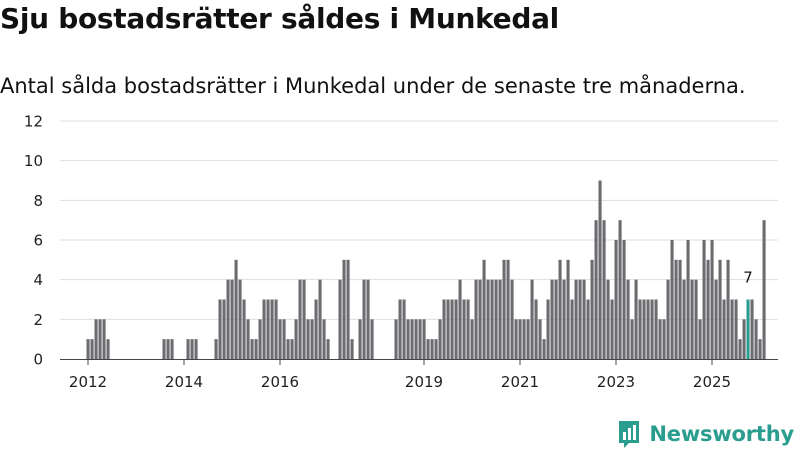 This screenshot has height=450, width=800. What do you see at coordinates (38, 201) in the screenshot?
I see `y-tick-label-8: 8` at bounding box center [38, 201].